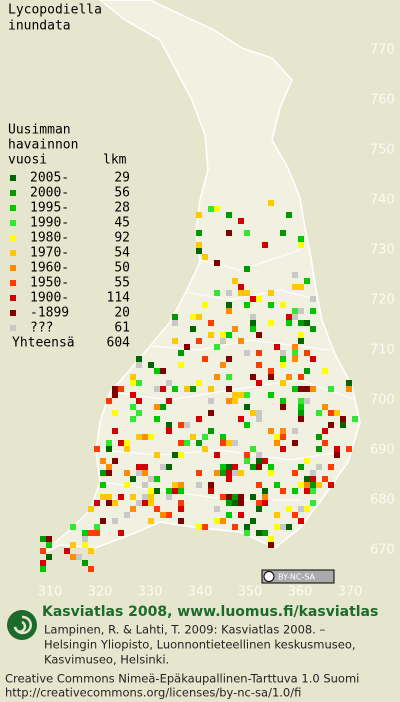 This screenshot has height=702, width=400. What do you see at coordinates (382, 550) in the screenshot?
I see `northing-label: 670` at bounding box center [382, 550].